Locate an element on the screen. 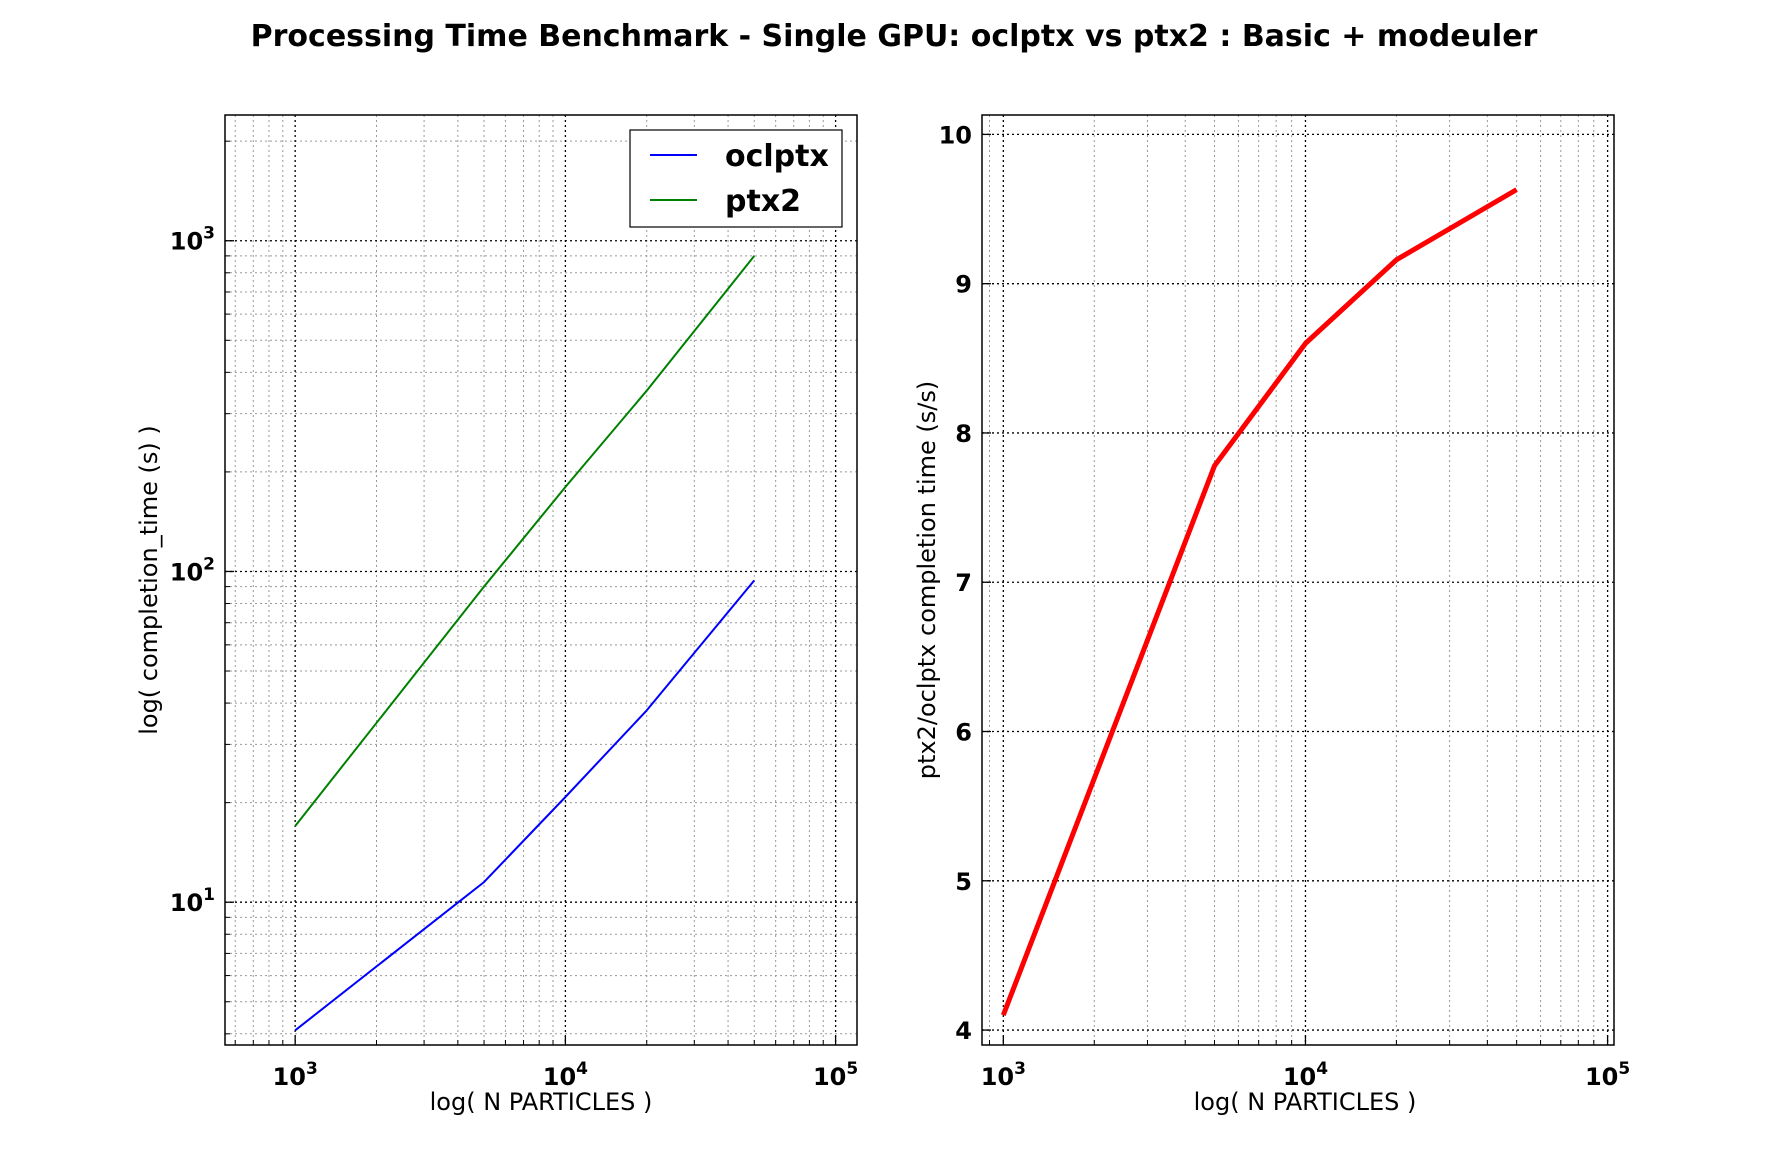  legend-label-oclptx: oclptx is located at coordinates (777, 156).